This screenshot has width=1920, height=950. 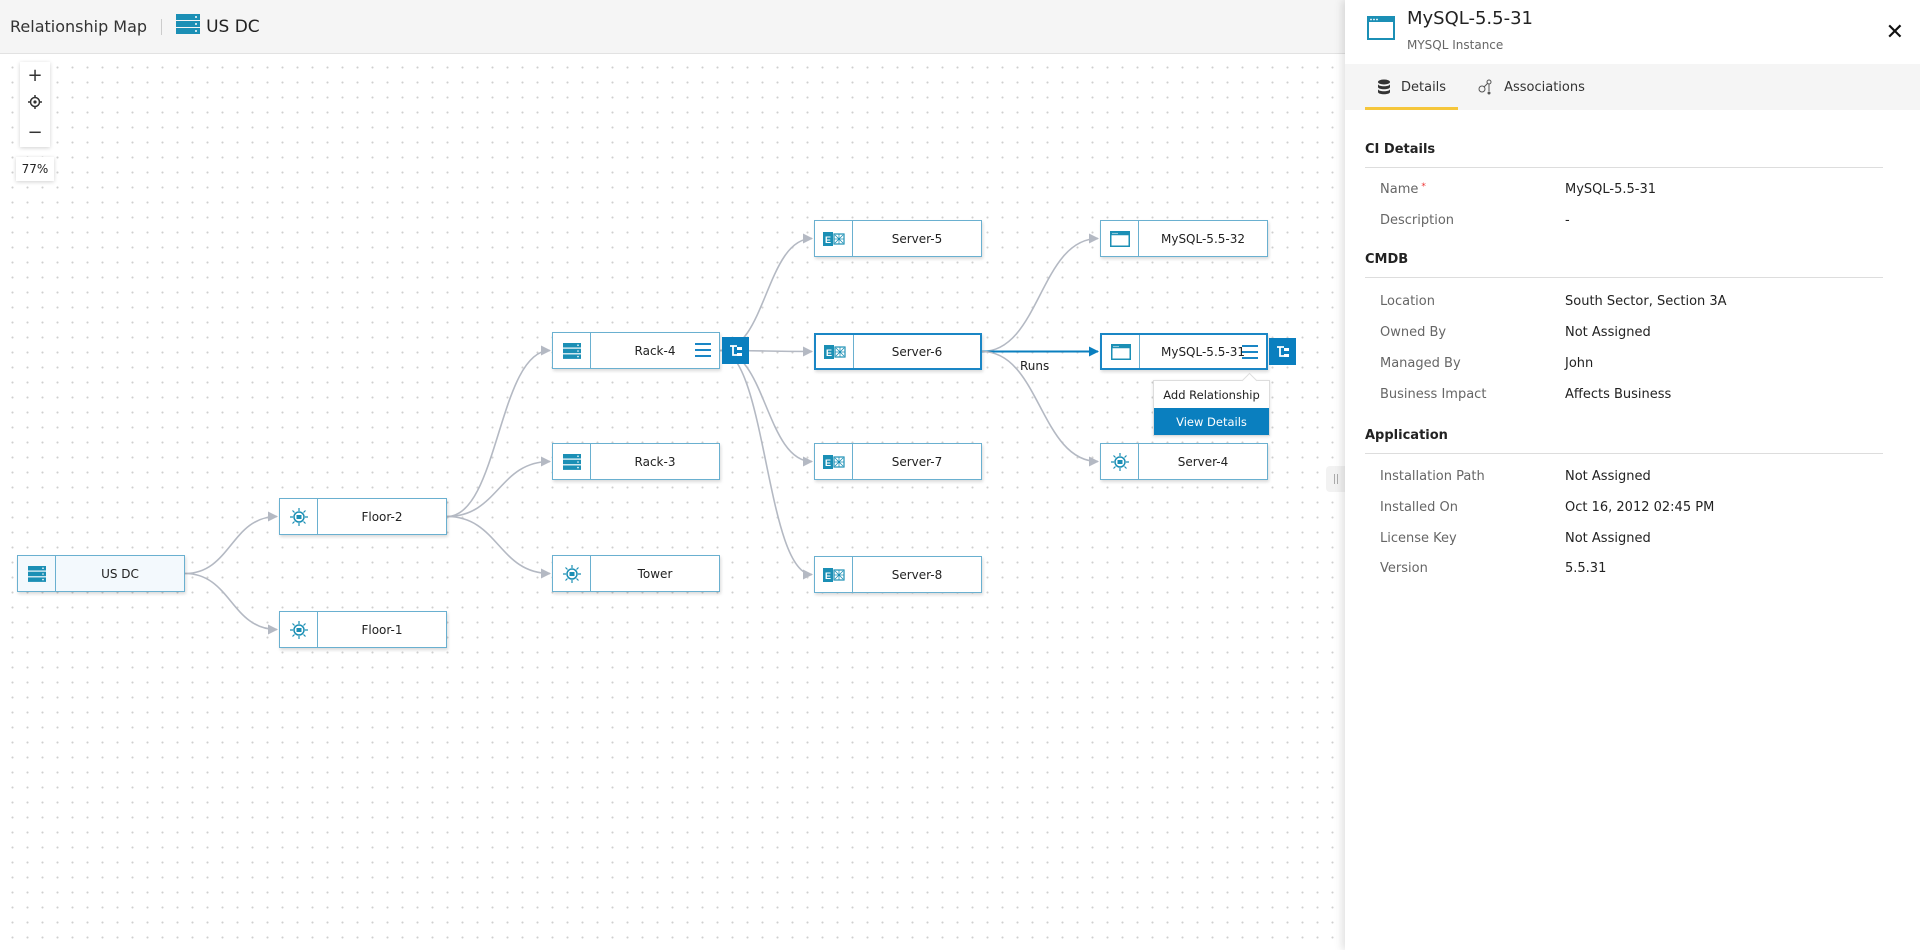 I want to click on field-label: License Key, so click(x=1418, y=538).